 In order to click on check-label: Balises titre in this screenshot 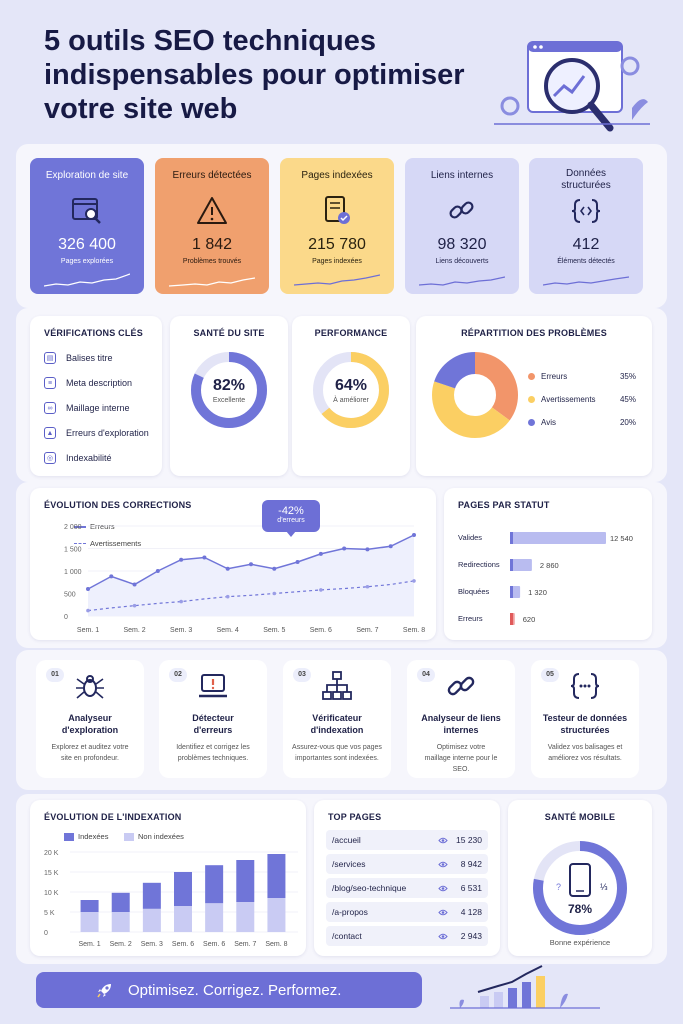, I will do `click(89, 358)`.